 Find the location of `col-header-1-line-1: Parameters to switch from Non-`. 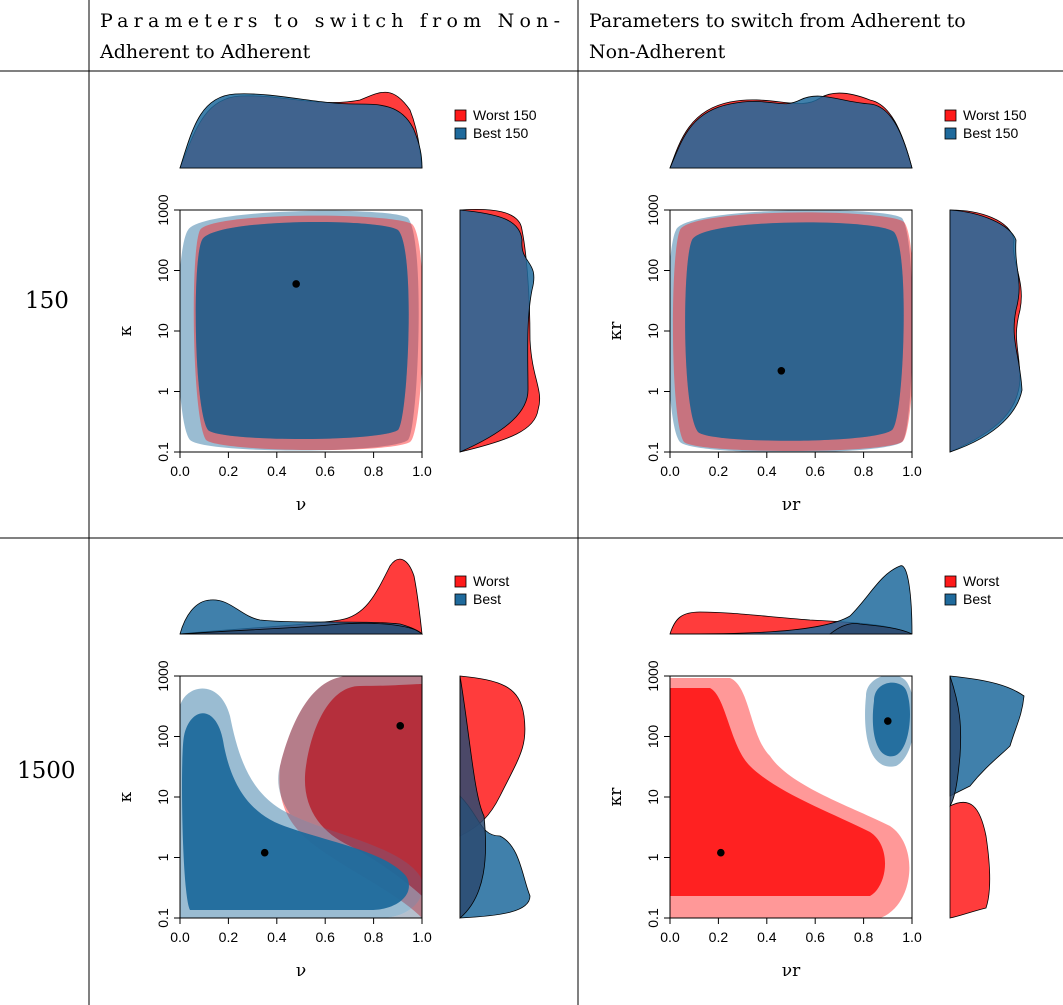

col-header-1-line-1: Parameters to switch from Non- is located at coordinates (330, 21).